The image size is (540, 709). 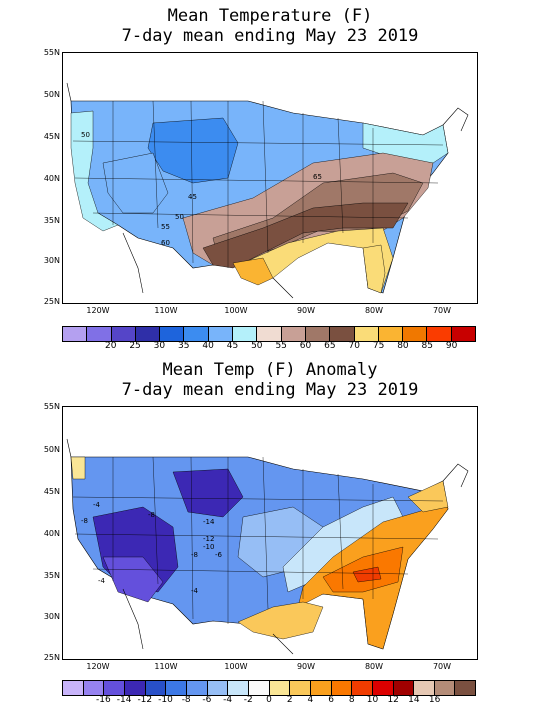 I want to click on anomaly-region-northeast, so click(x=428, y=496).